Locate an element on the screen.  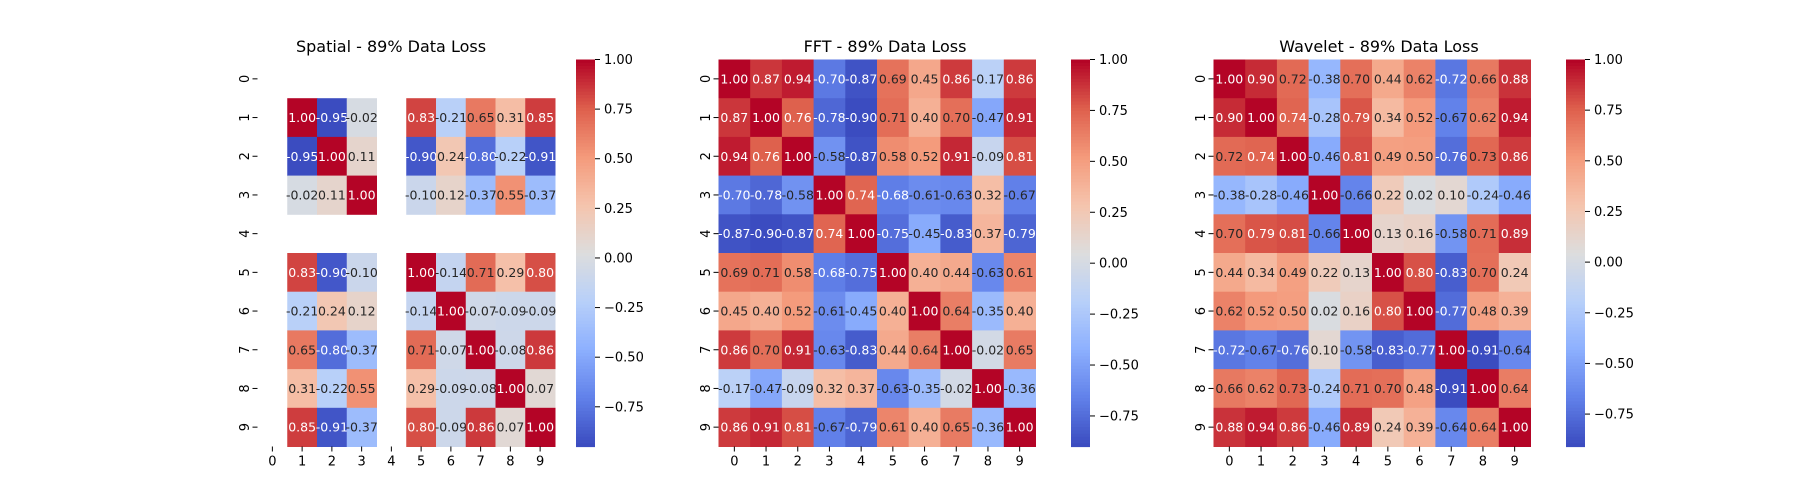
y-tick-label: 3 is located at coordinates (1201, 195).